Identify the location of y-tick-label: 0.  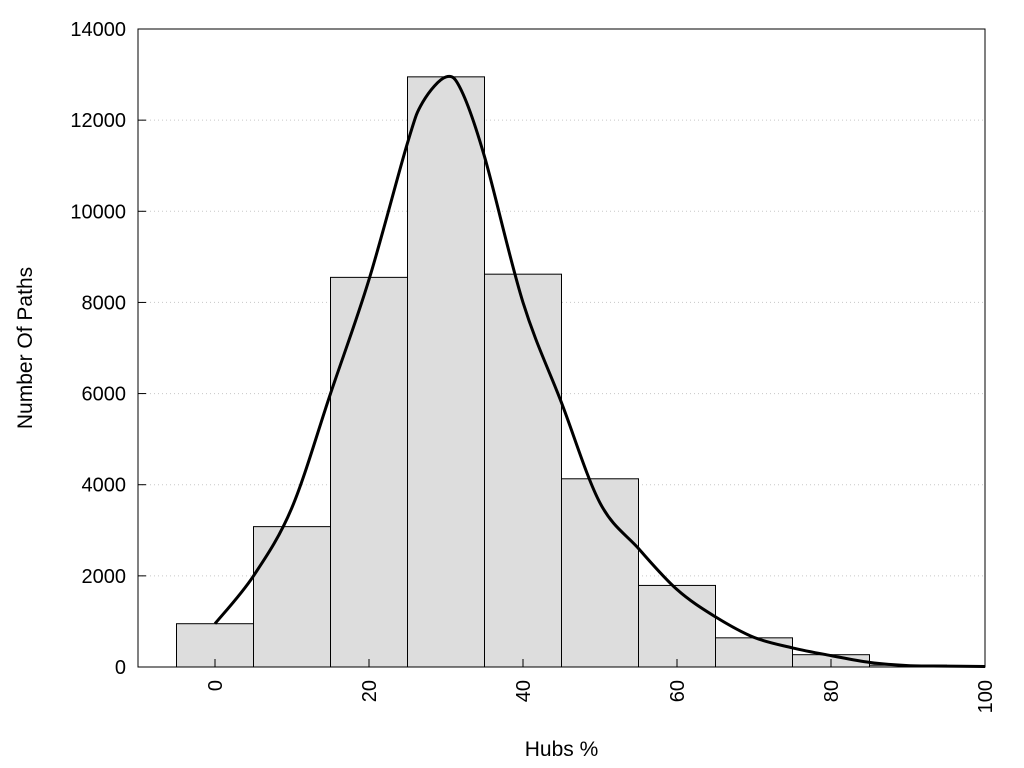
(120, 668).